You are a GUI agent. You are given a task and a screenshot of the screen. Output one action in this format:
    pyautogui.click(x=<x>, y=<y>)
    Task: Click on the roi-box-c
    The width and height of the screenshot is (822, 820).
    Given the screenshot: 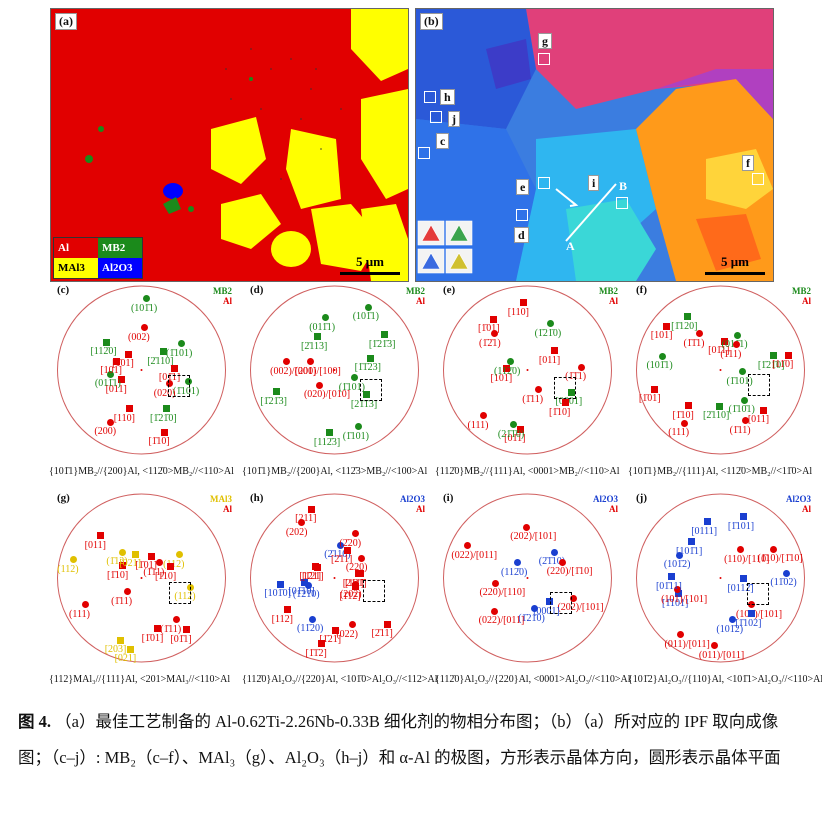 What is the action you would take?
    pyautogui.click(x=424, y=153)
    